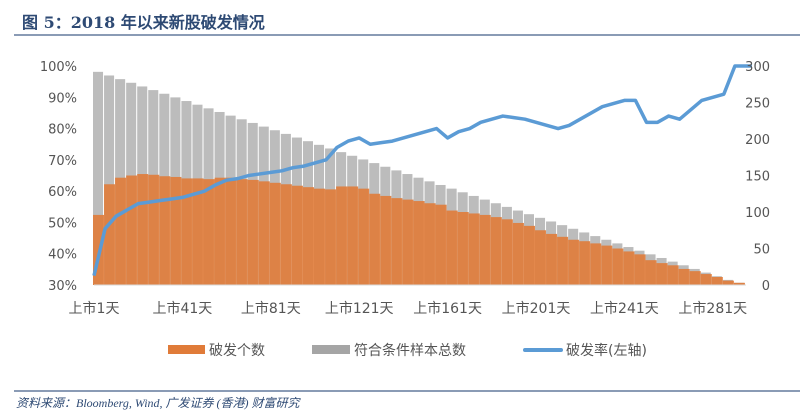  I want to click on legend-label-total: 符合条件样本总数, so click(410, 350).